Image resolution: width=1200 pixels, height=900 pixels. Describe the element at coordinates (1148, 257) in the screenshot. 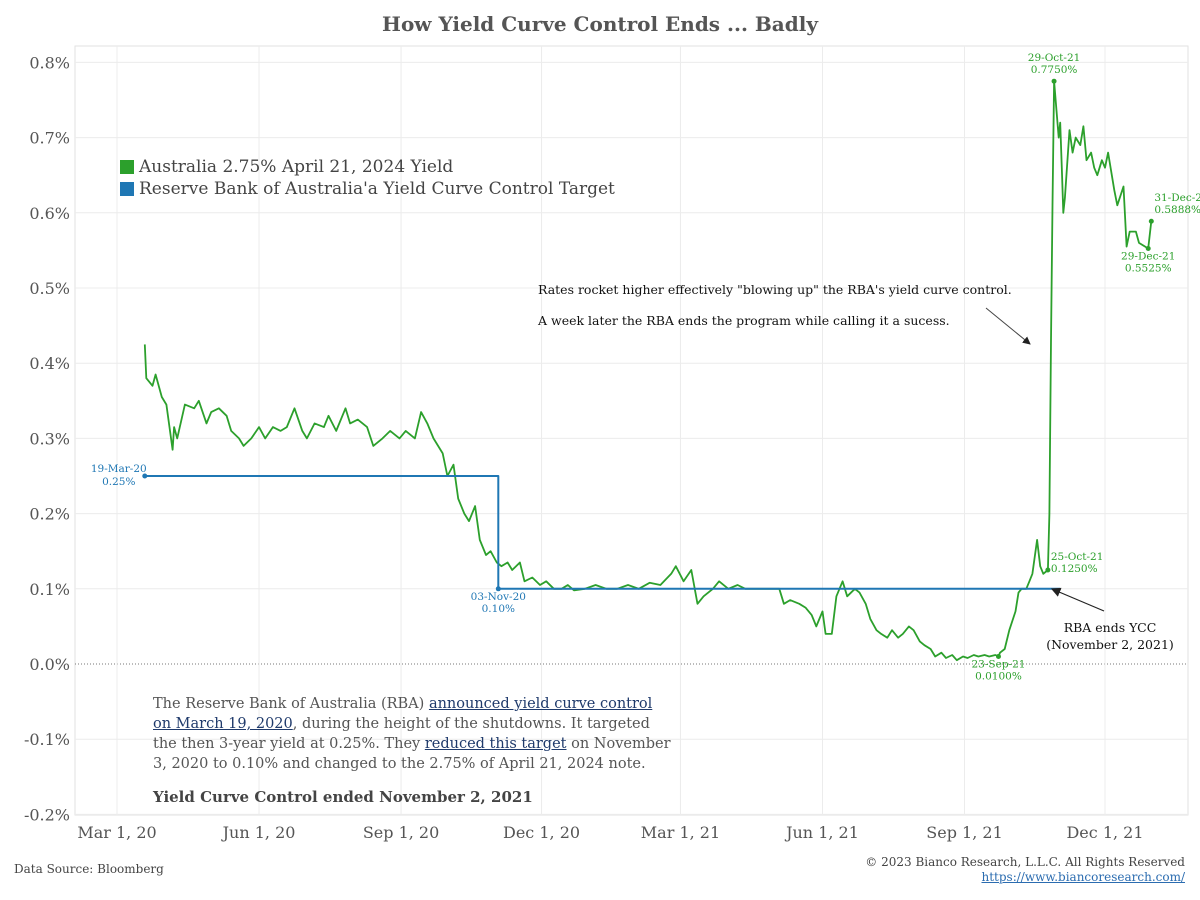

I see `annotation-date-label: 29-Dec-21` at that location.